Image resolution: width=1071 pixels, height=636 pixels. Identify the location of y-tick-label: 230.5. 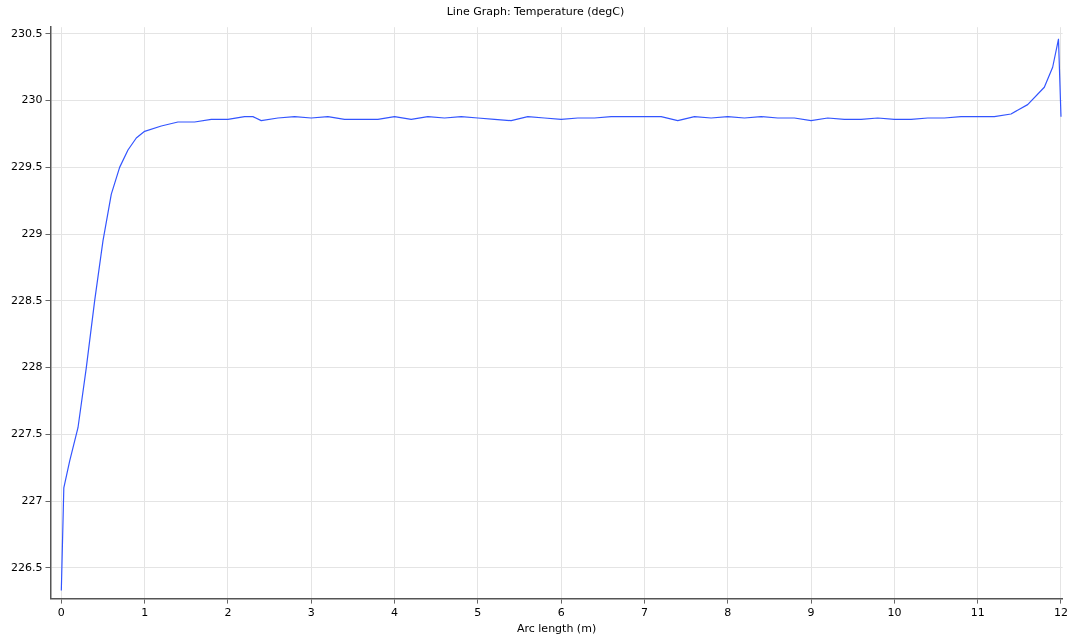
(26, 33).